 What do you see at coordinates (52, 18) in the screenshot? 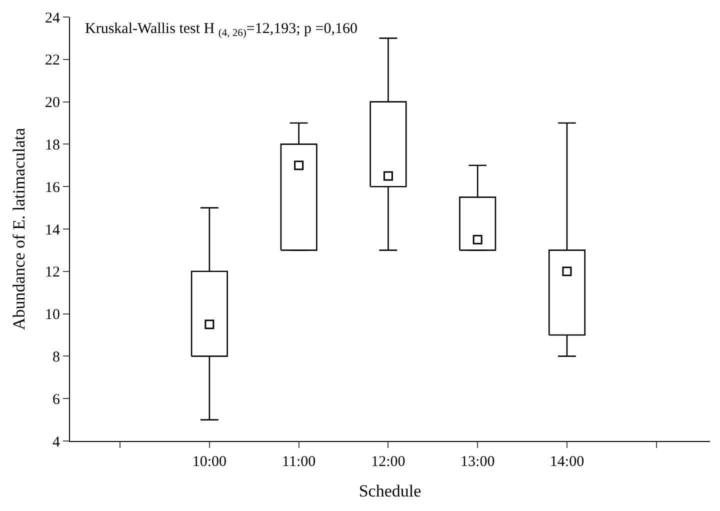
I see `y-tick-label: 24` at bounding box center [52, 18].